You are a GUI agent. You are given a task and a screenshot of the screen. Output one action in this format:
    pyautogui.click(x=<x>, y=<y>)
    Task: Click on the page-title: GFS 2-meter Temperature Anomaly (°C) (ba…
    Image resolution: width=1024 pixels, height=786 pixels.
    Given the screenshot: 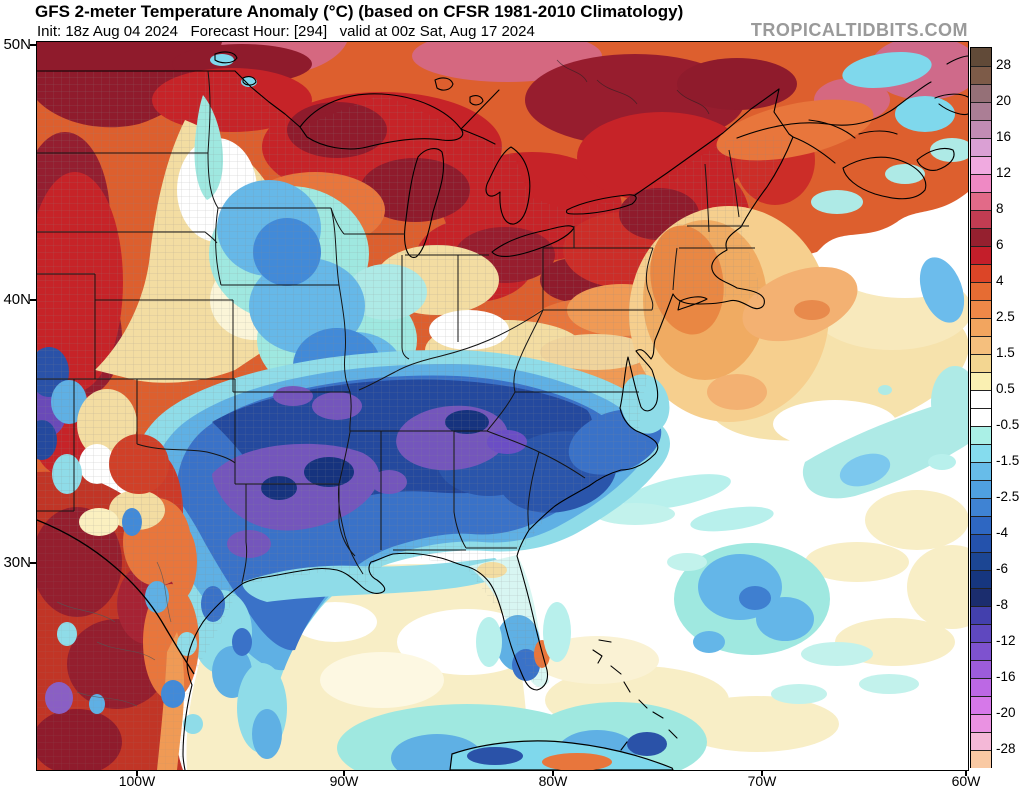 What is the action you would take?
    pyautogui.click(x=359, y=11)
    